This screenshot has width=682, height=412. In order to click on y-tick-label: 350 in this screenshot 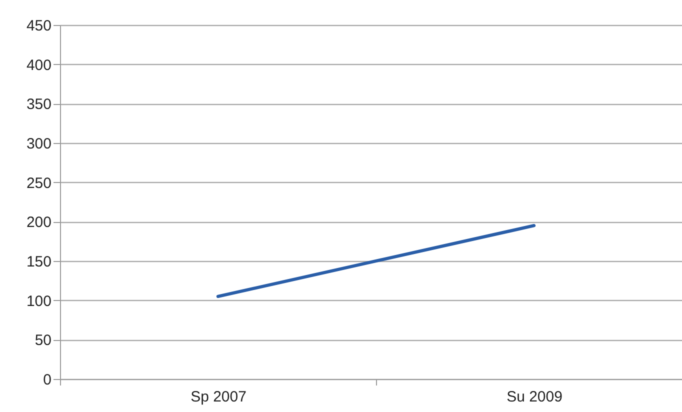, I will do `click(39, 105)`.